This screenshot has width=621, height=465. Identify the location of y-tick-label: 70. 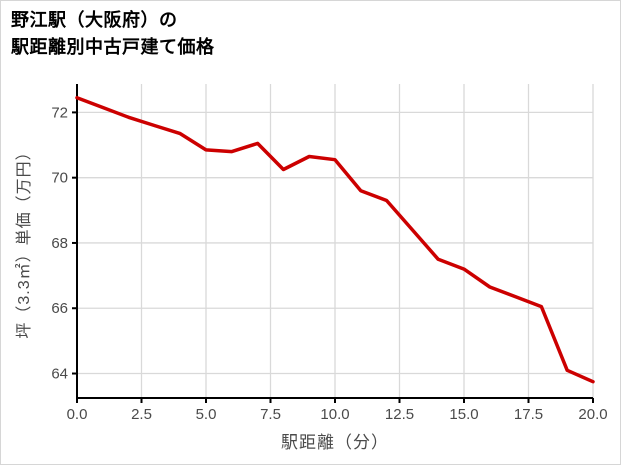
(59, 178).